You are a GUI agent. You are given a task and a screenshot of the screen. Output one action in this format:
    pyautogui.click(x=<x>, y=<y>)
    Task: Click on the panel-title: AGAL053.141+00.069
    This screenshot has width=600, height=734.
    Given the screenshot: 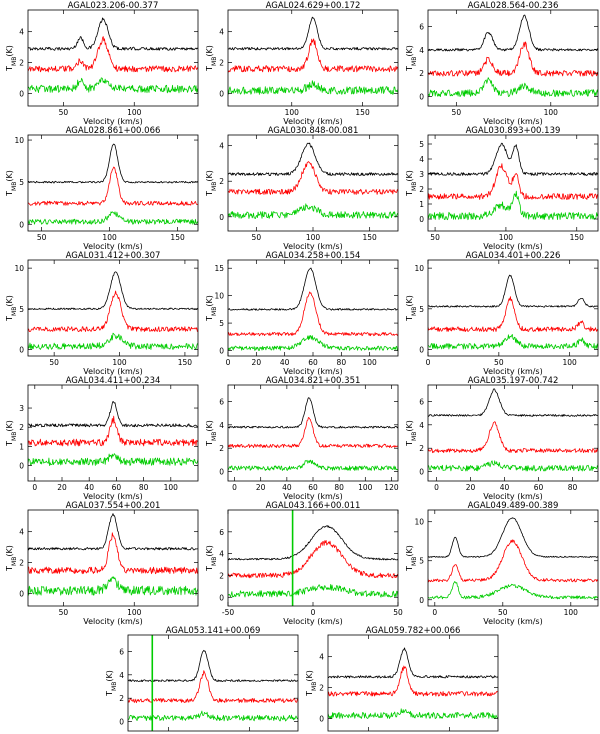 What is the action you would take?
    pyautogui.click(x=213, y=631)
    